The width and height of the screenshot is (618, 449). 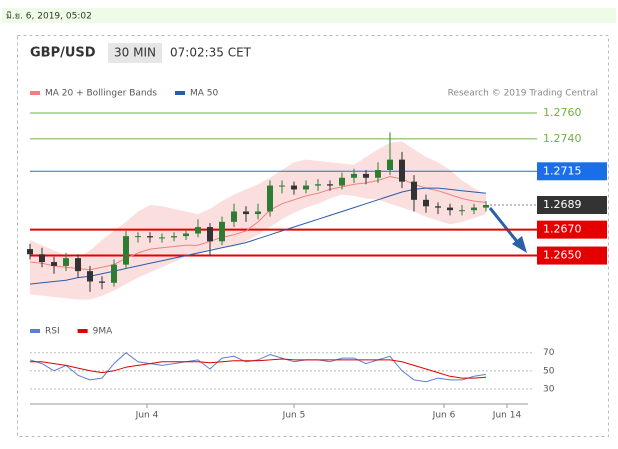 I want to click on symbol: GBP/USD, so click(x=63, y=53).